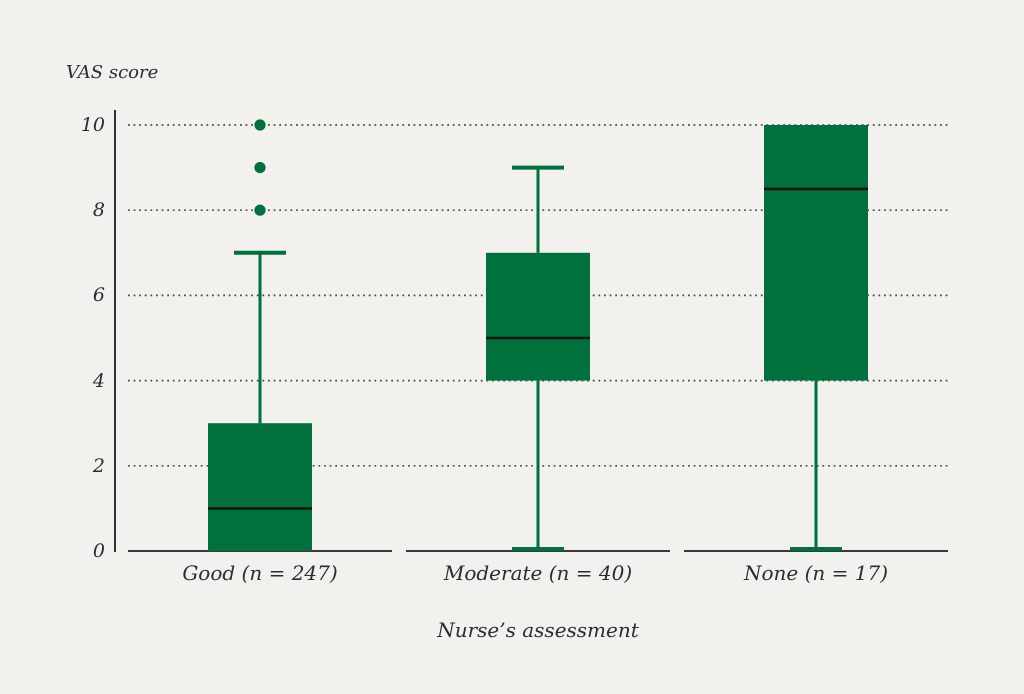  What do you see at coordinates (98, 465) in the screenshot?
I see `y-tick-label-2: 2` at bounding box center [98, 465].